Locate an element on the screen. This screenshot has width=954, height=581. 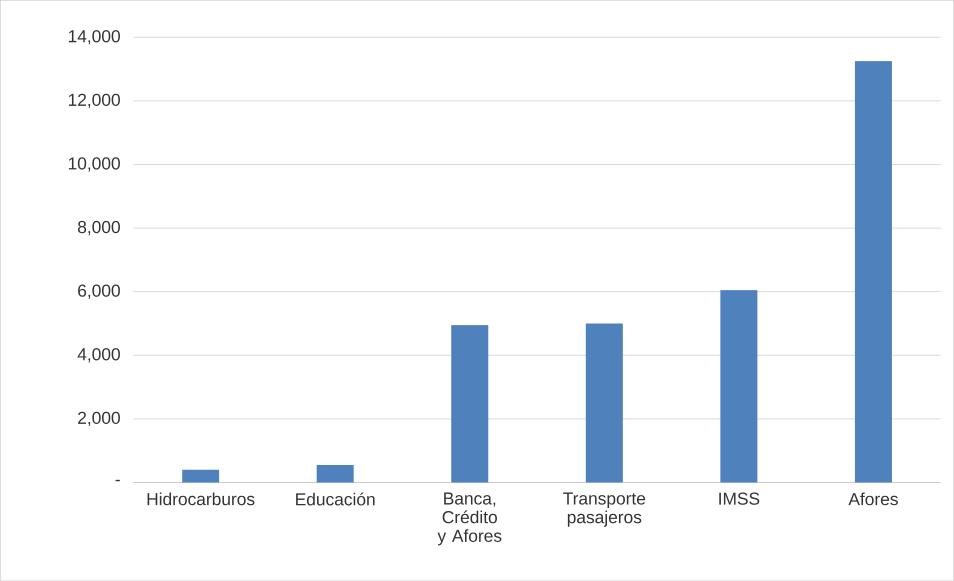
x-tick-label: Educación is located at coordinates (335, 499).